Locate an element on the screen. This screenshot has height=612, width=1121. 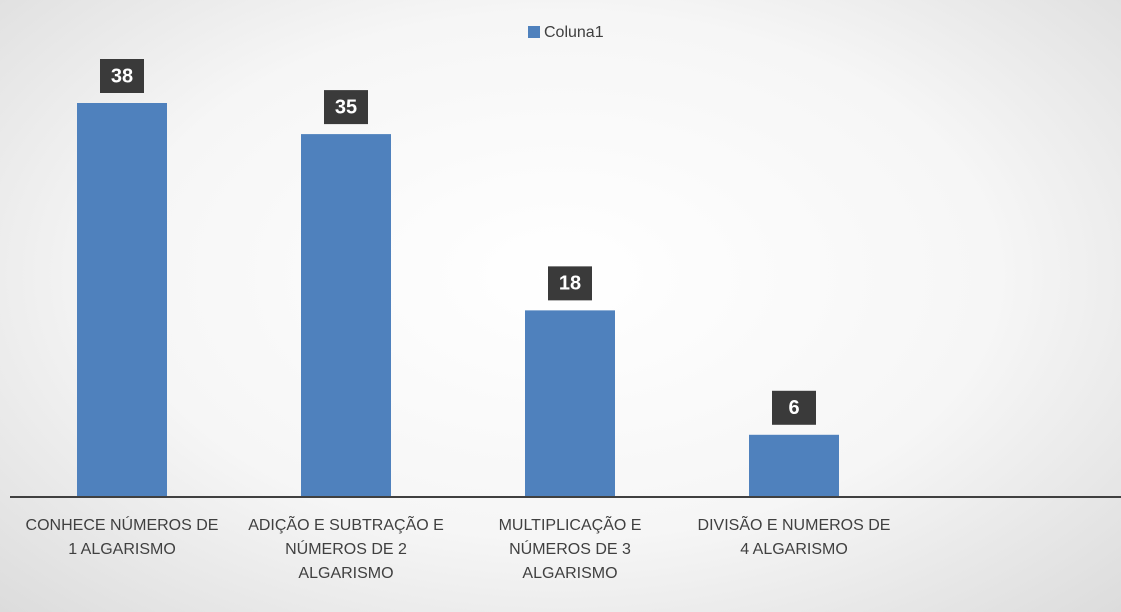
x-tick-label: CONHECE NÚMEROS DE 1 ALGARISMO is located at coordinates (122, 537).